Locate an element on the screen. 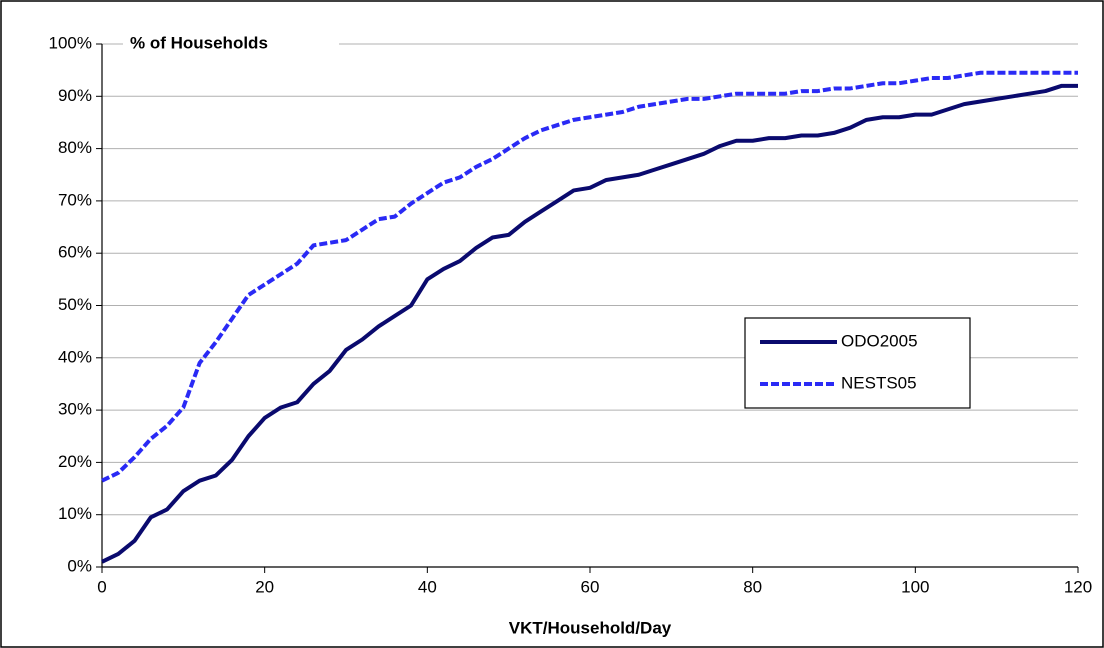 The height and width of the screenshot is (648, 1104). x-tick-label: 20 is located at coordinates (264, 586).